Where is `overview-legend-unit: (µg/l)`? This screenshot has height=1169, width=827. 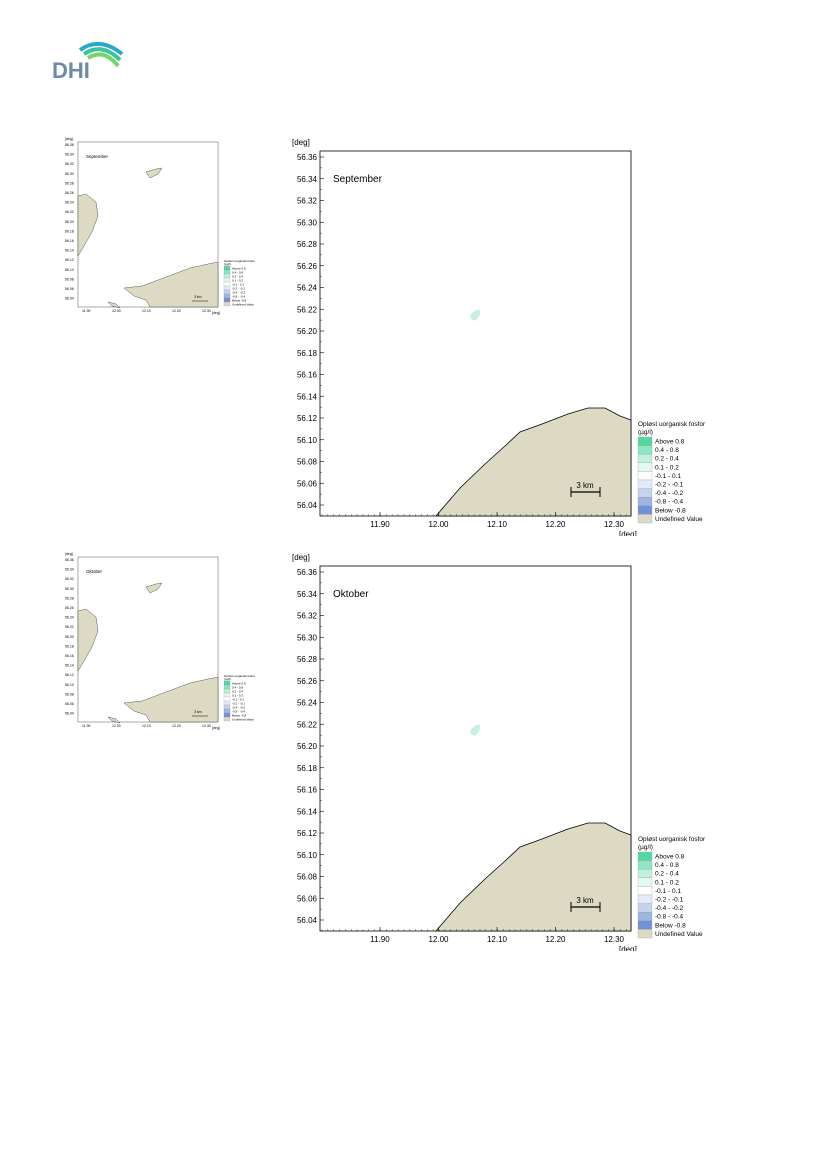
overview-legend-unit: (µg/l) is located at coordinates (227, 264).